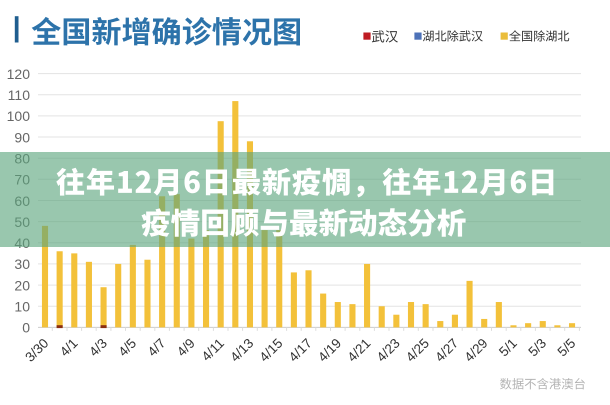 The height and width of the screenshot is (405, 610). What do you see at coordinates (26, 328) in the screenshot?
I see `svg-text: 0` at bounding box center [26, 328].